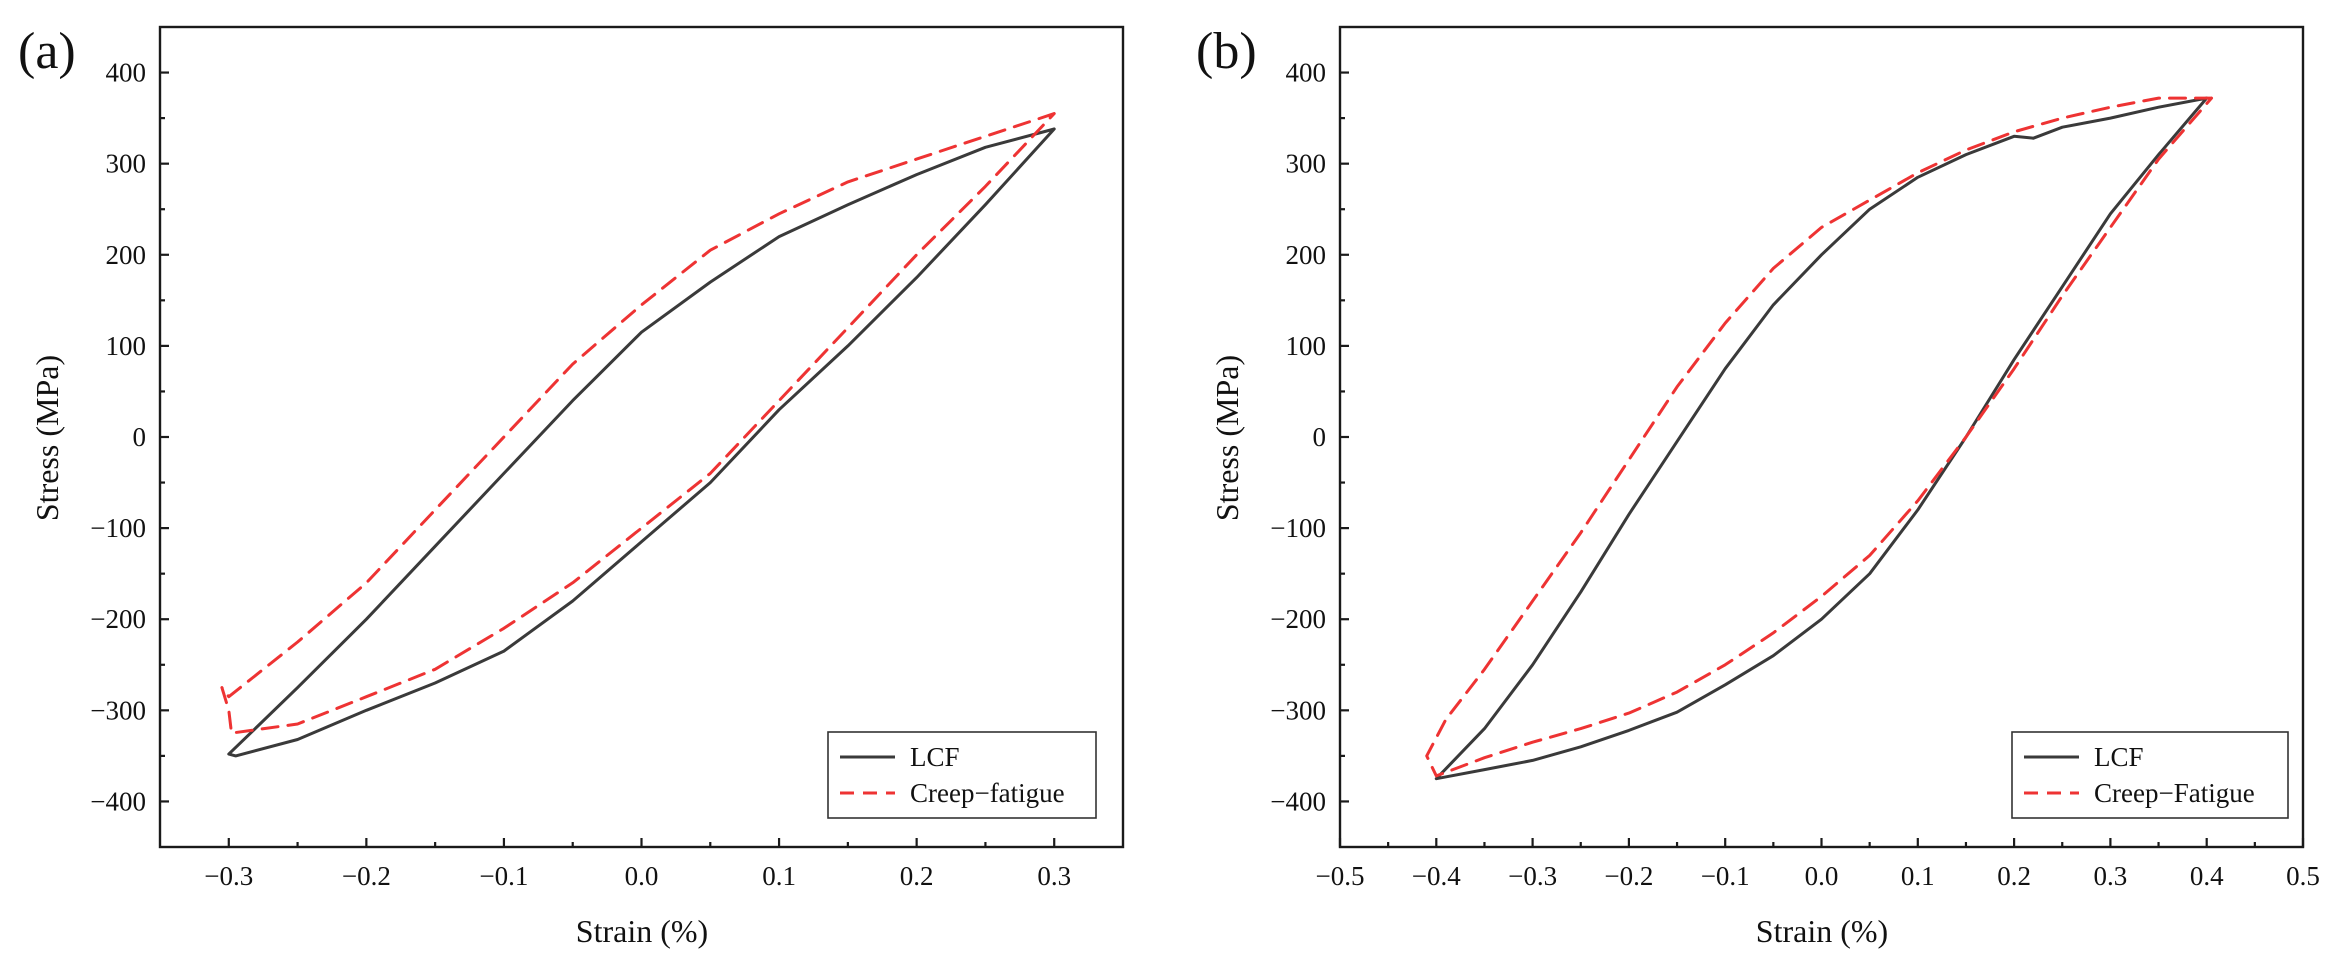  What do you see at coordinates (118, 801) in the screenshot?
I see `y-tick-label-a: −400` at bounding box center [118, 801].